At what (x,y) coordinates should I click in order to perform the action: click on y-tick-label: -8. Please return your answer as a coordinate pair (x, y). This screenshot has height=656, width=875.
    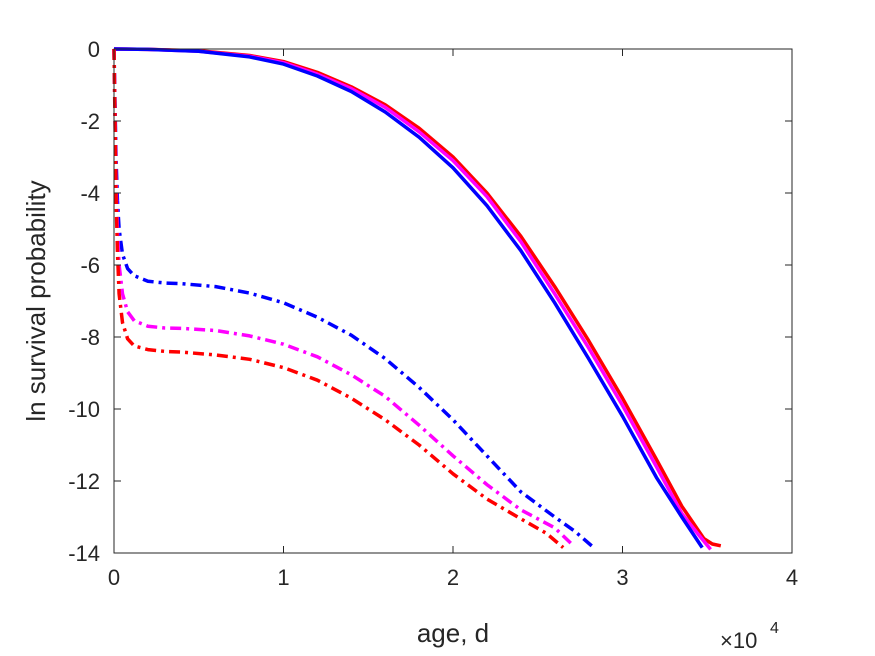
    Looking at the image, I should click on (90, 337).